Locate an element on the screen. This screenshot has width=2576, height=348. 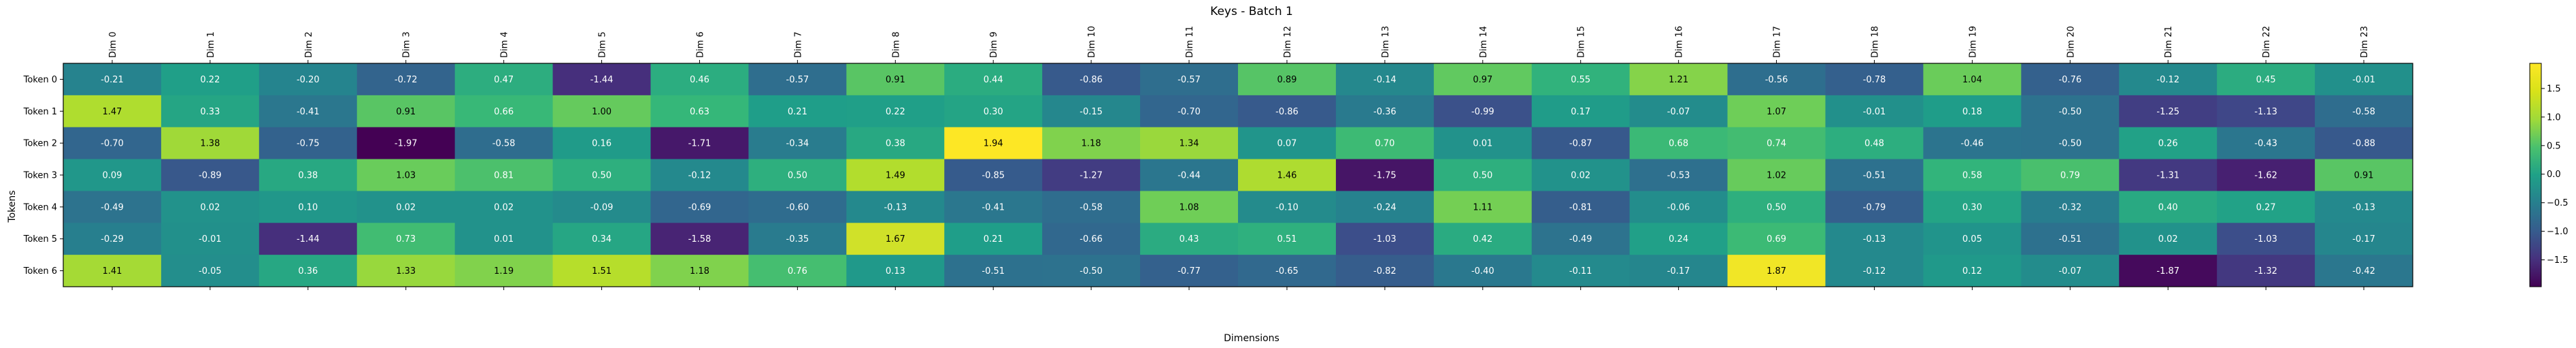
cell-value-label: -1.03 is located at coordinates (1384, 239).